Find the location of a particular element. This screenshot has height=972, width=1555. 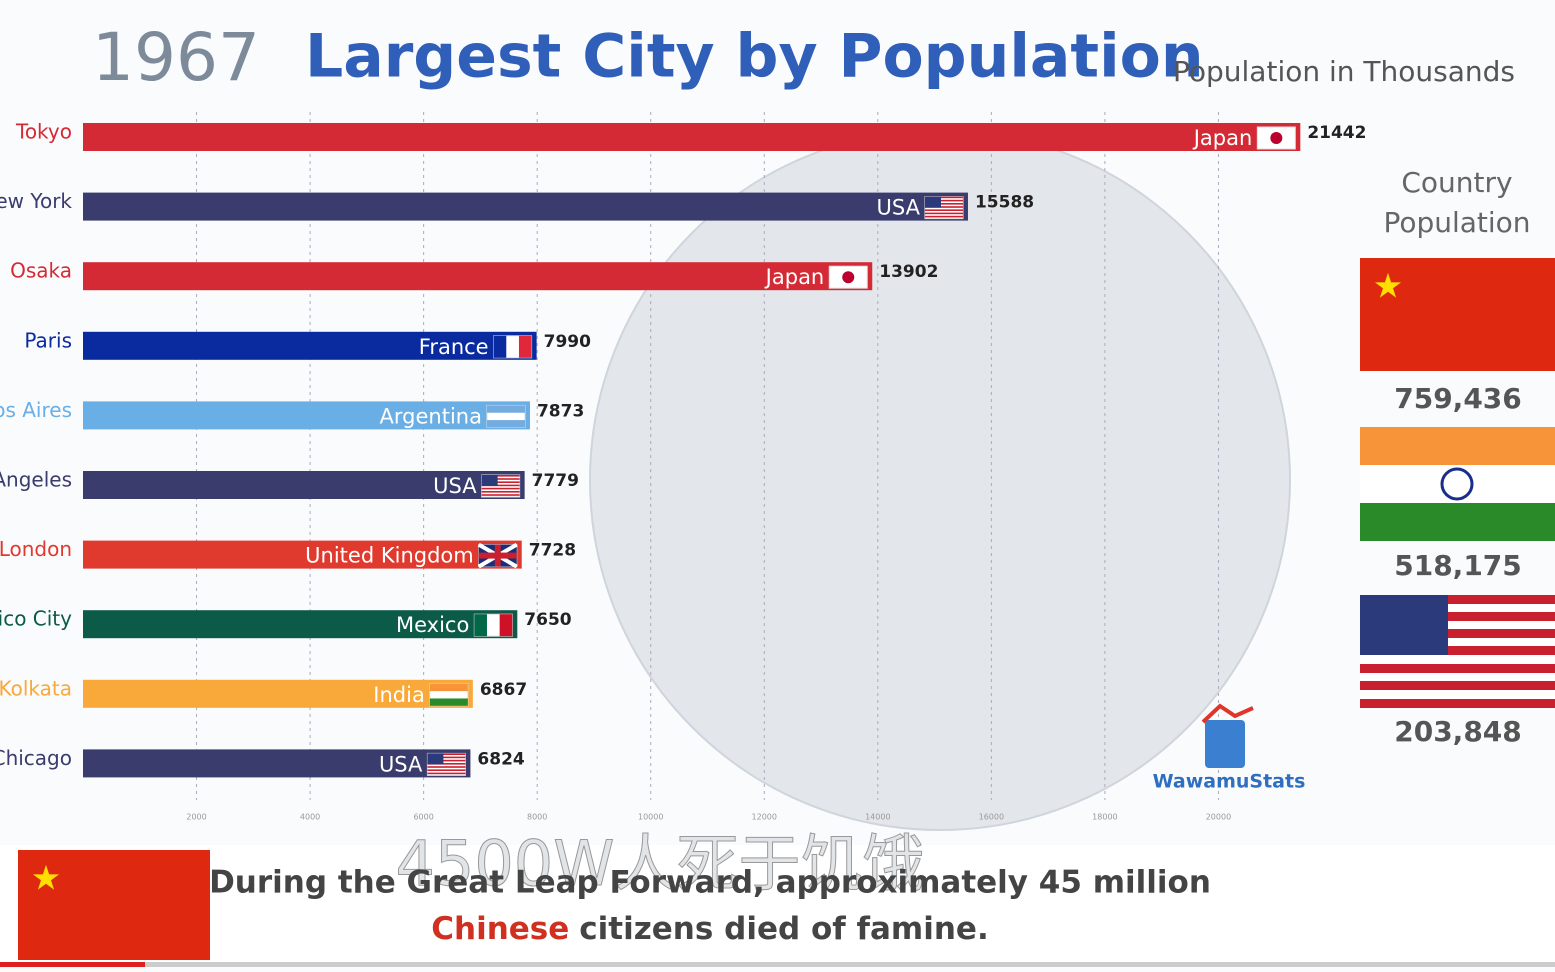

subtitle: Population in Thousands is located at coordinates (1344, 71).